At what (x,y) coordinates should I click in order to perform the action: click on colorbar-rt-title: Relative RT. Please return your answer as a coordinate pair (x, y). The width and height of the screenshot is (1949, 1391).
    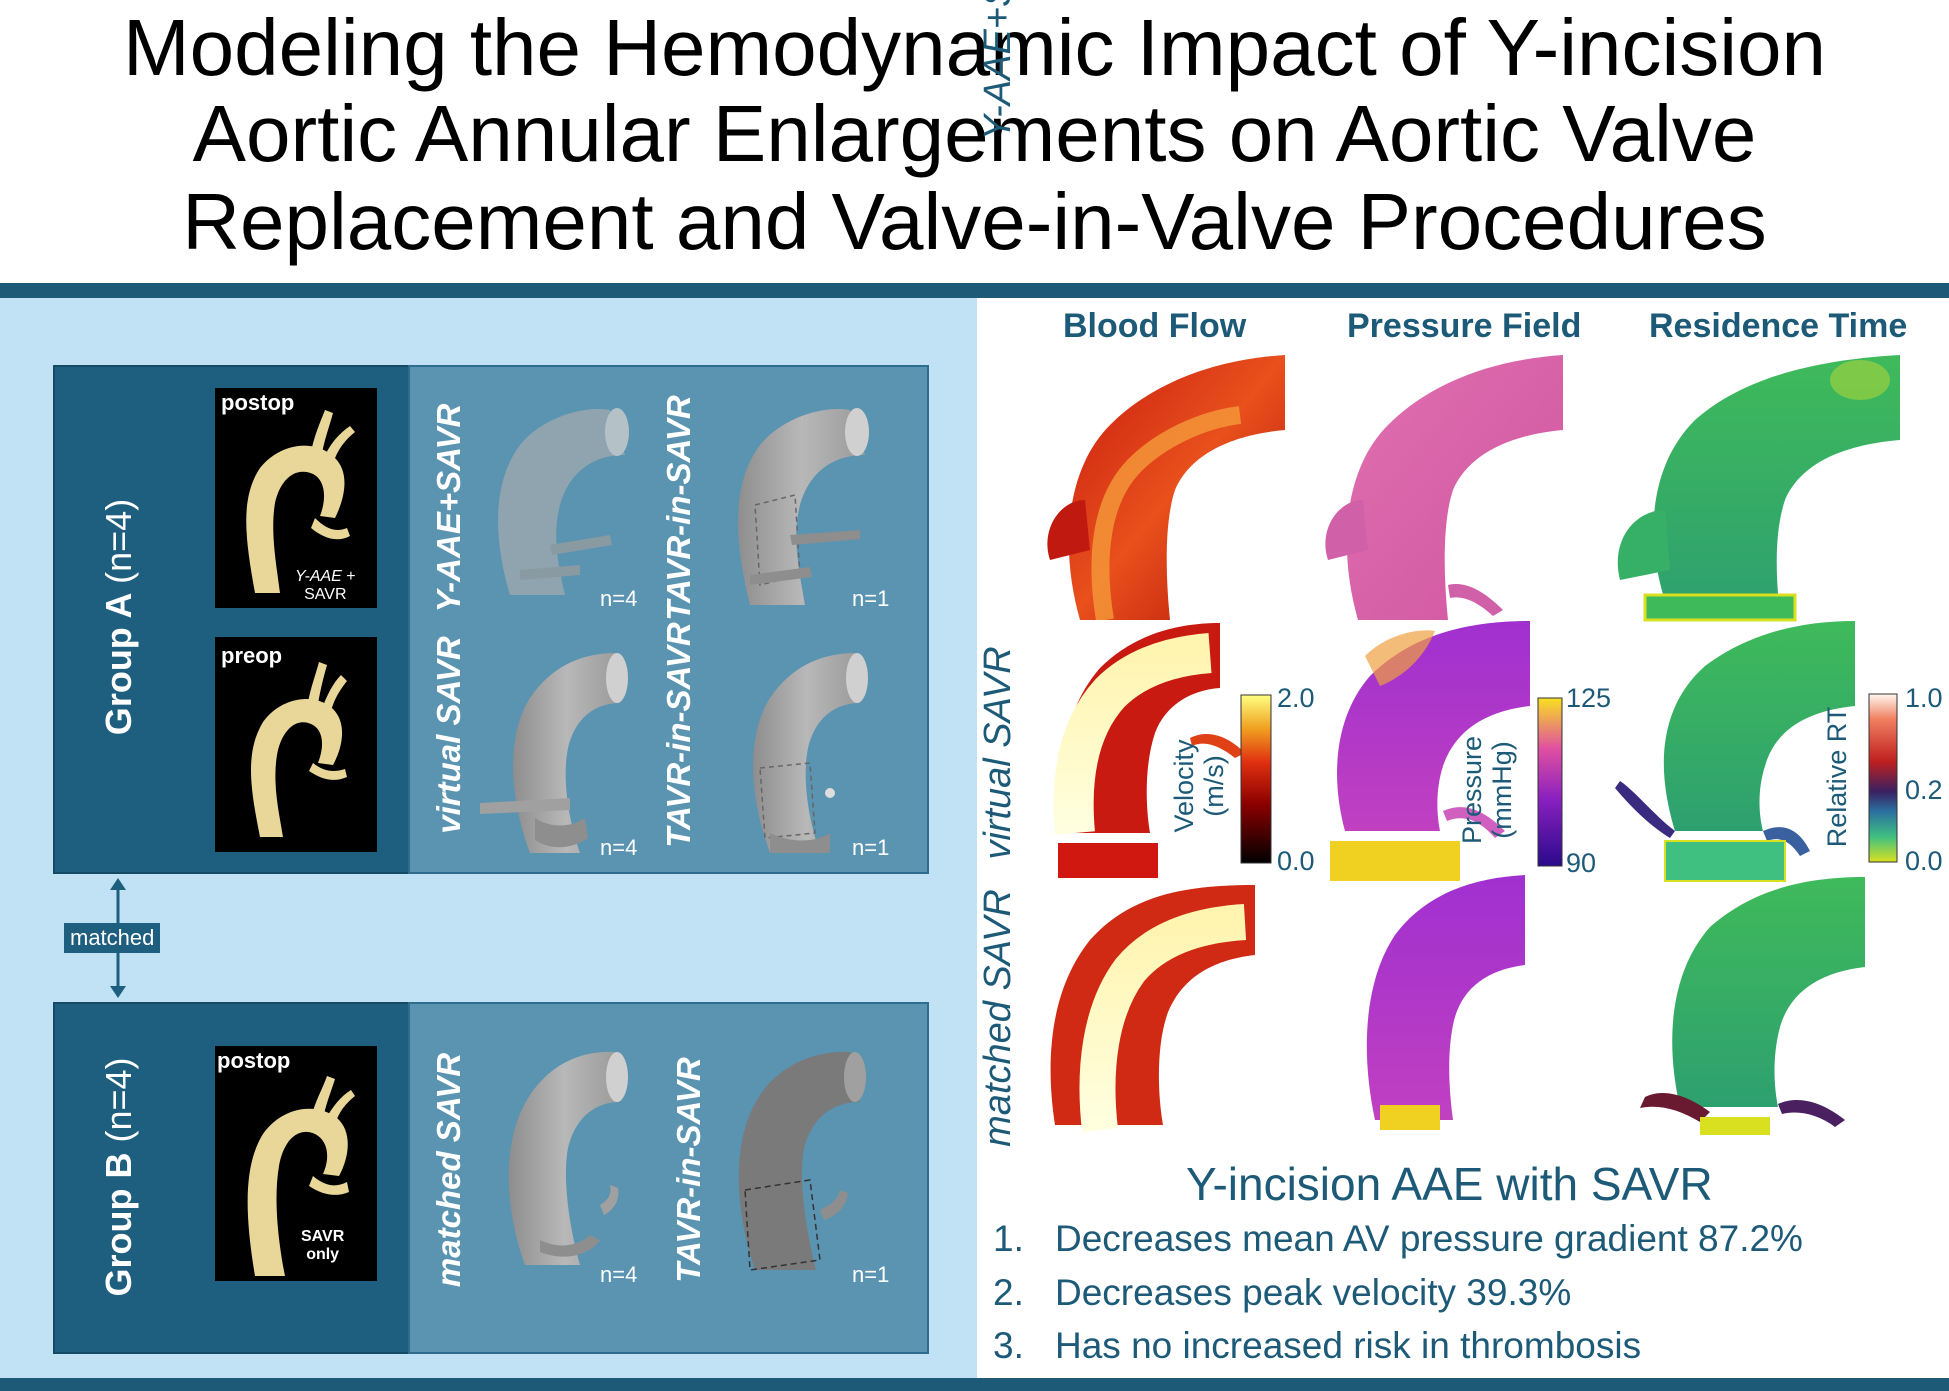
    Looking at the image, I should click on (1837, 777).